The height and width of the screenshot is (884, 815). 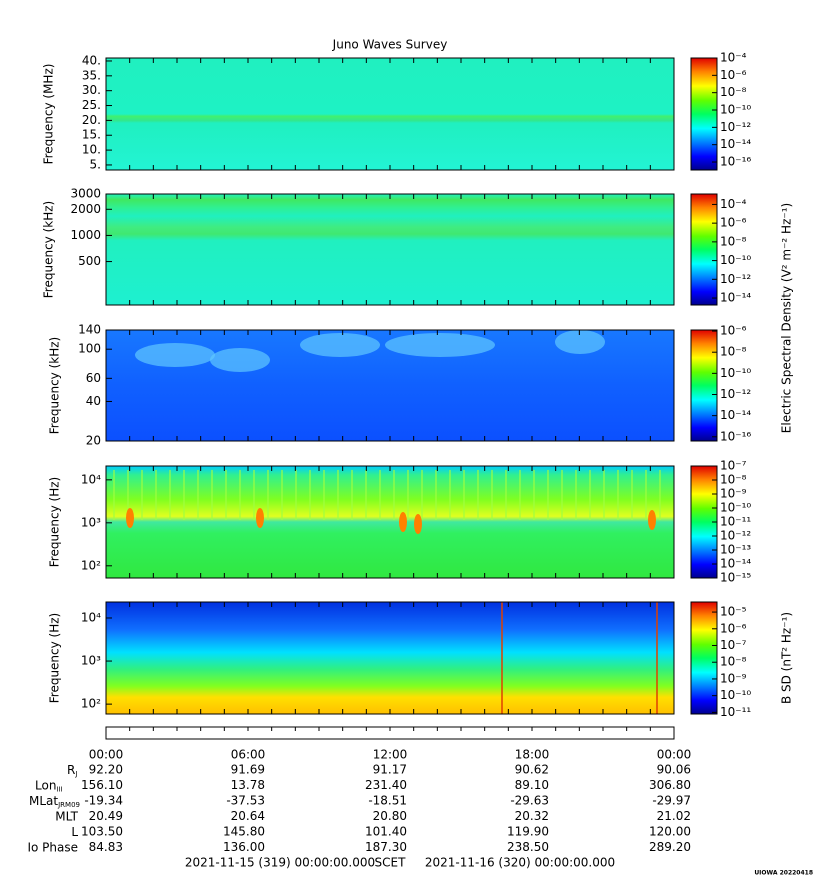 What do you see at coordinates (386, 785) in the screenshot?
I see `row-value: 231.40` at bounding box center [386, 785].